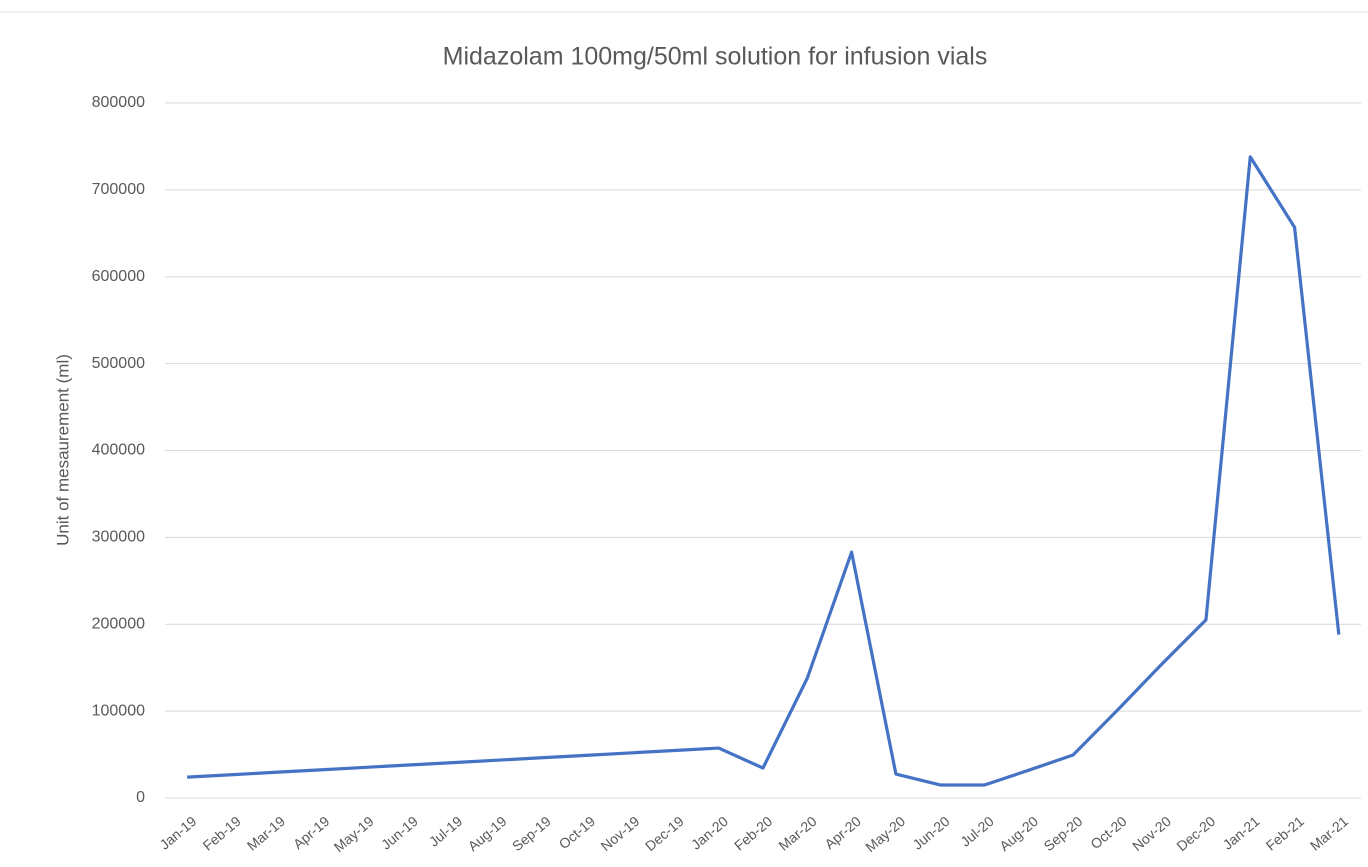  I want to click on y-tick-label: 600000, so click(118, 276).